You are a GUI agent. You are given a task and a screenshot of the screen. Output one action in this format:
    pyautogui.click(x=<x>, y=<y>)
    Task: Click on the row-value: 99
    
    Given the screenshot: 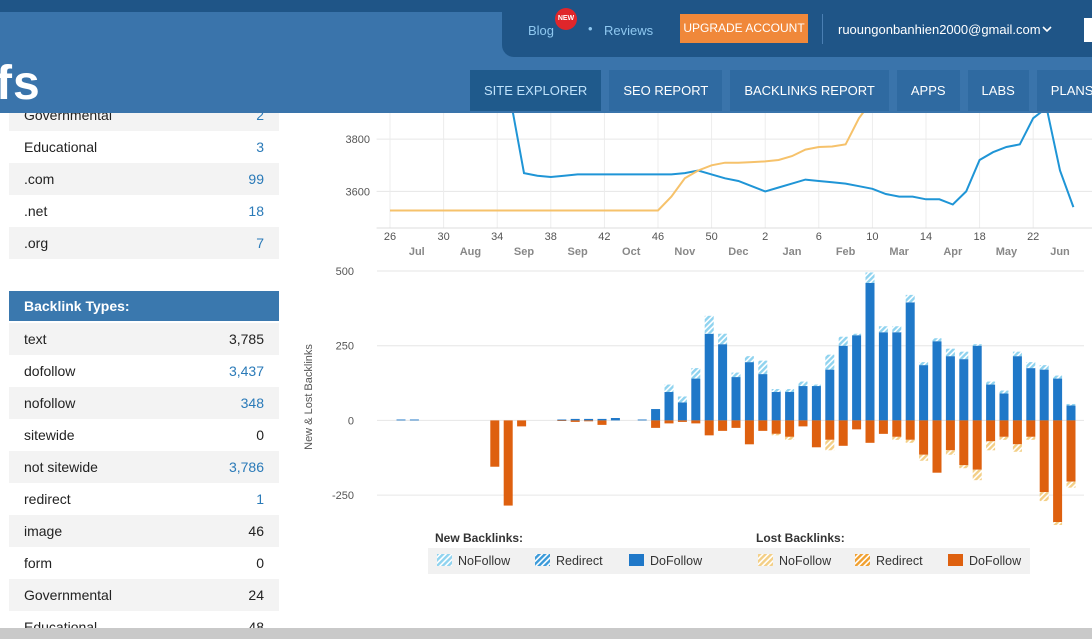 What is the action you would take?
    pyautogui.click(x=256, y=179)
    